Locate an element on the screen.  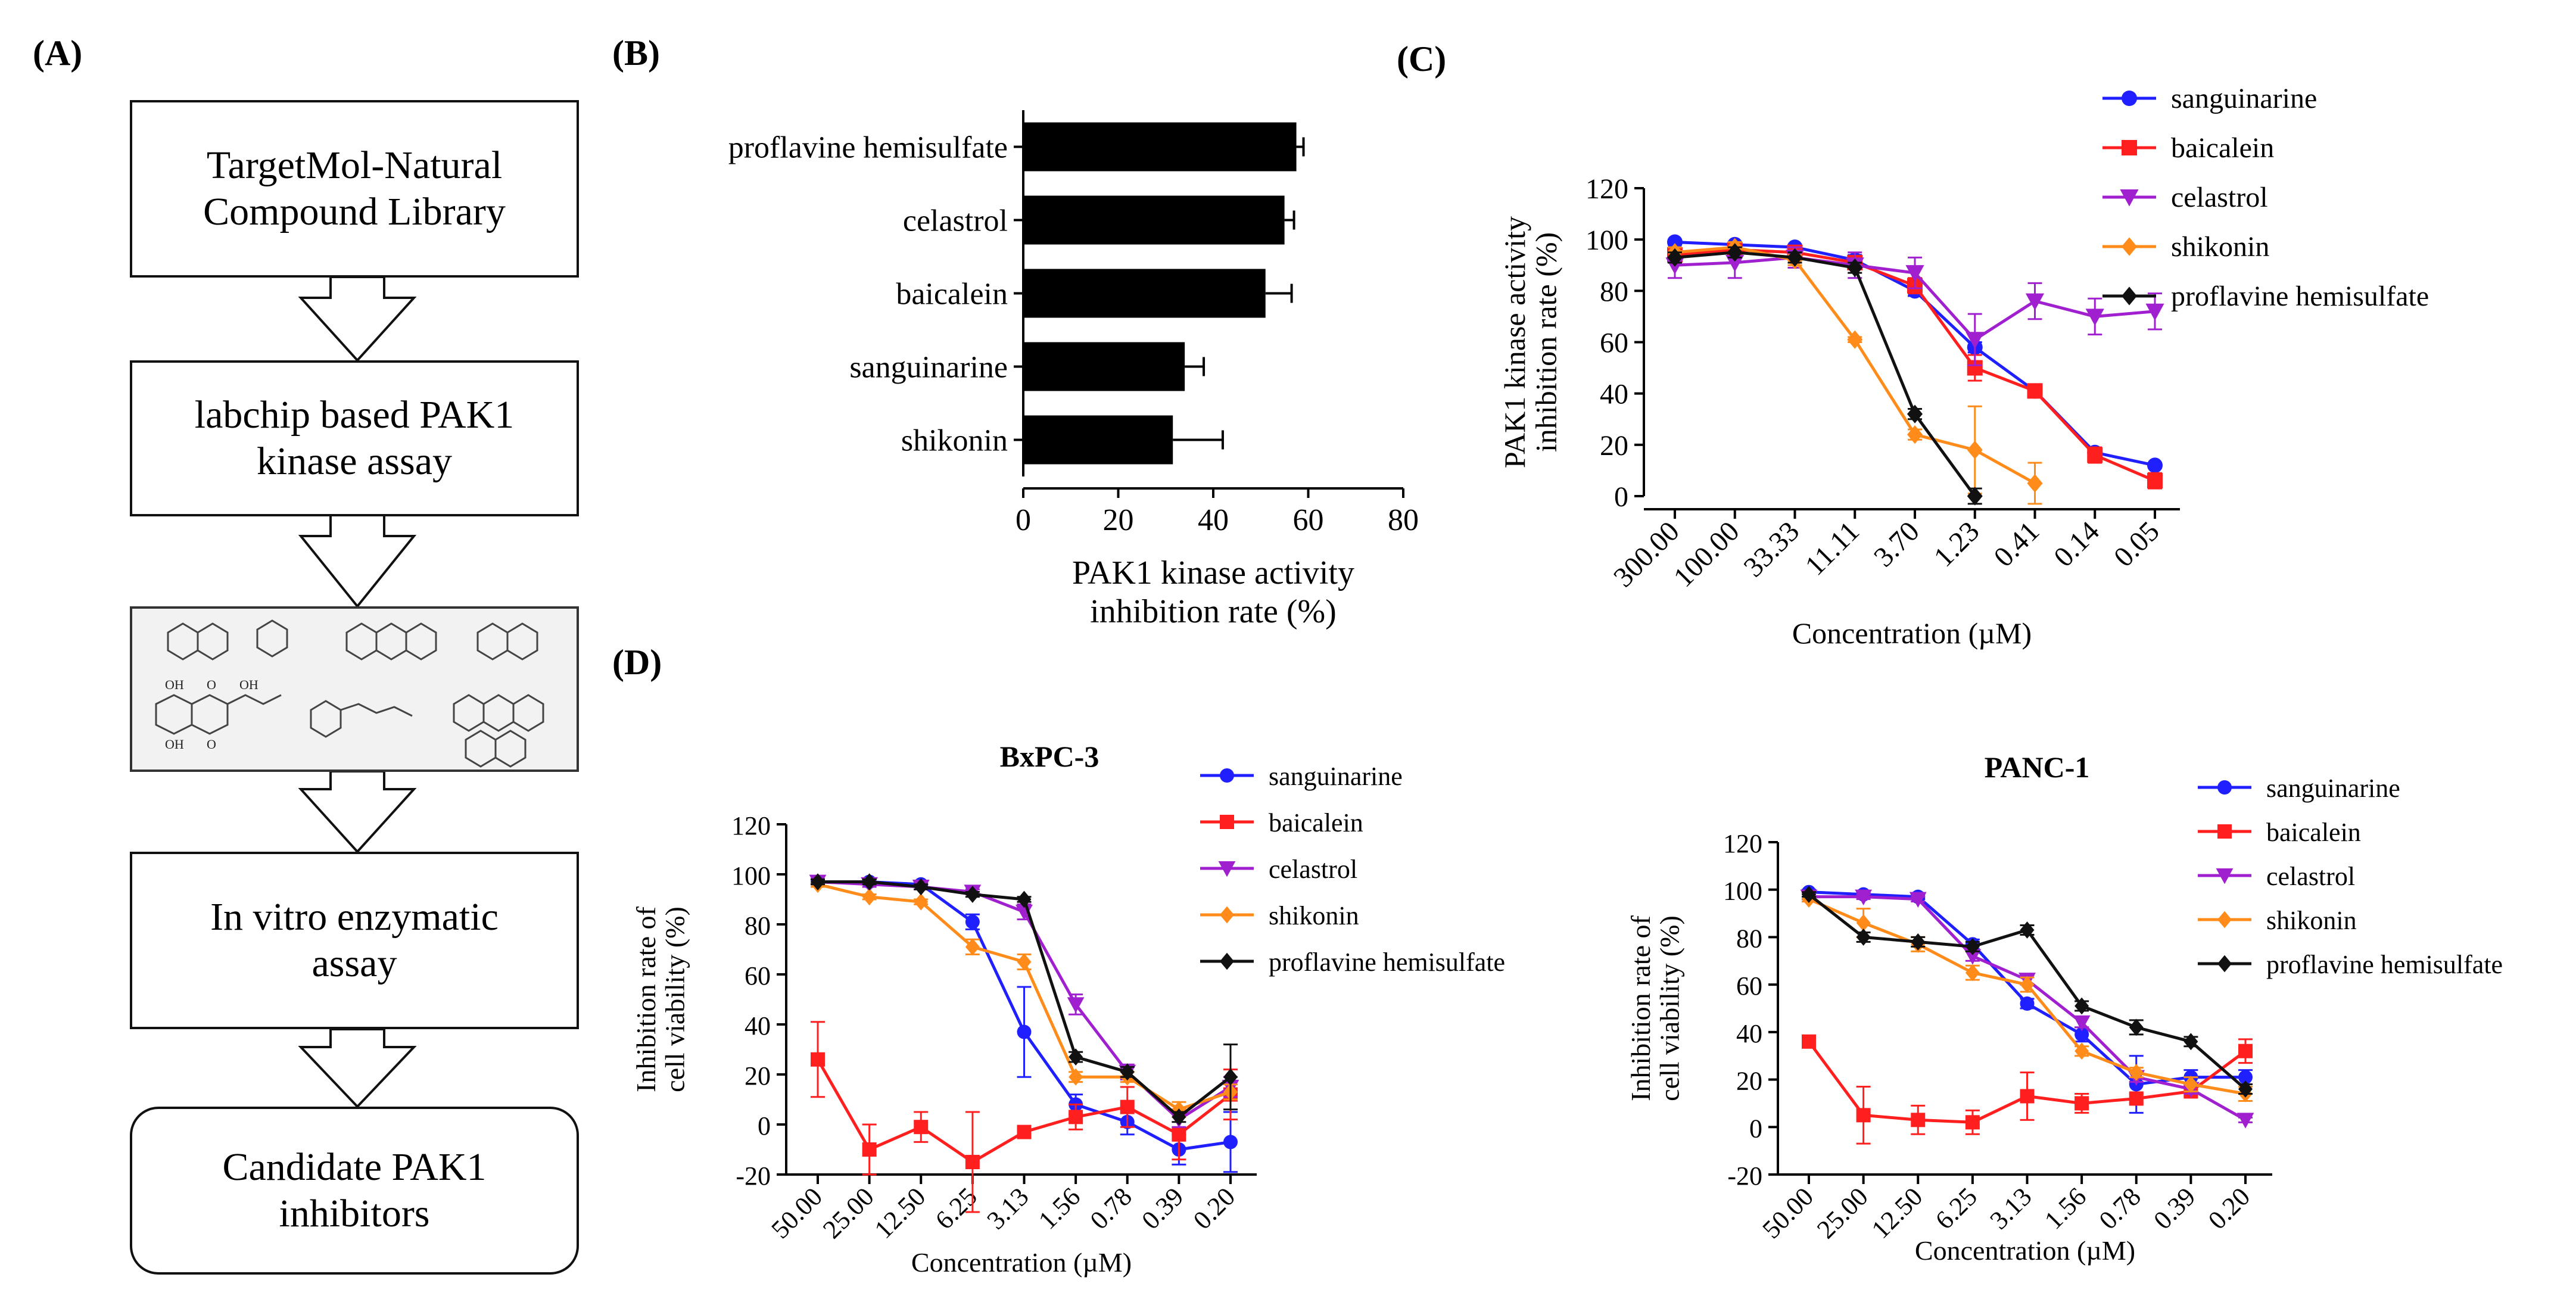
chartC-line-baicalein is located at coordinates (1915, 365).